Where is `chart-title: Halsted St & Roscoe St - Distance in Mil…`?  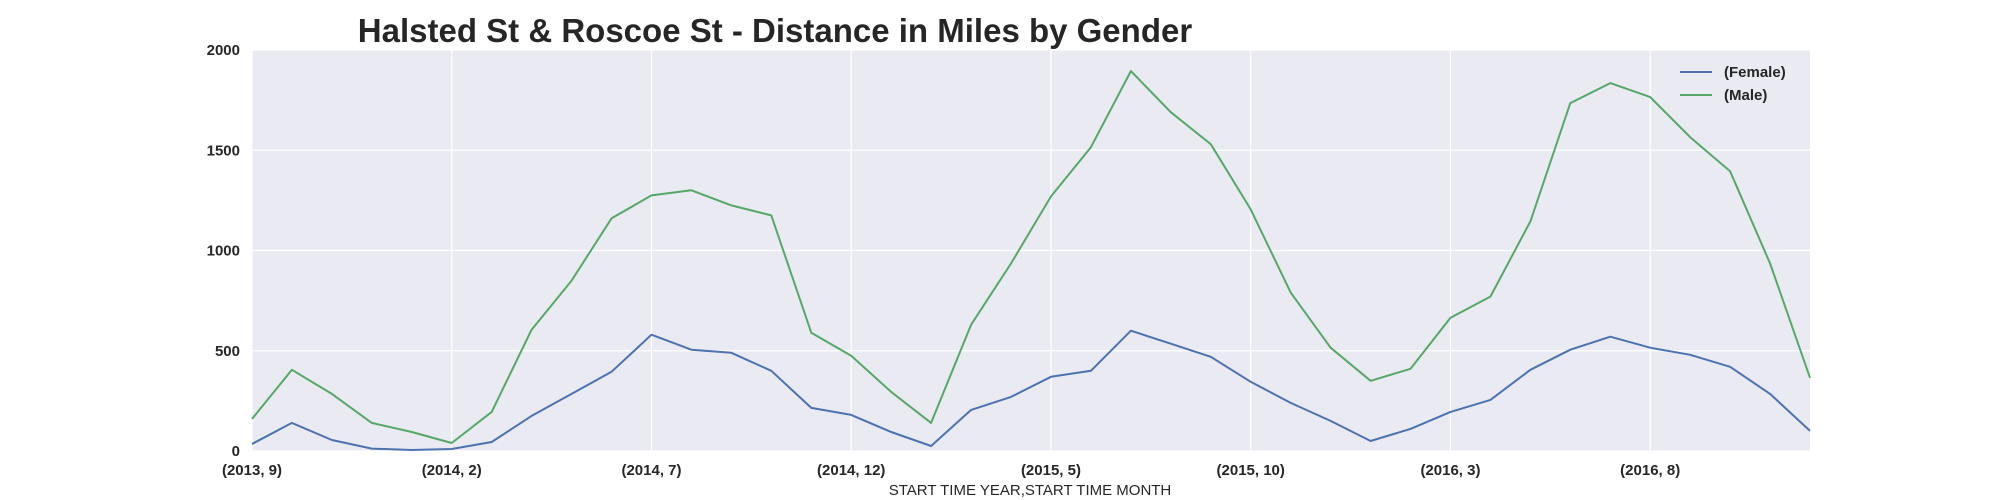 chart-title: Halsted St & Roscoe St - Distance in Mil… is located at coordinates (775, 30).